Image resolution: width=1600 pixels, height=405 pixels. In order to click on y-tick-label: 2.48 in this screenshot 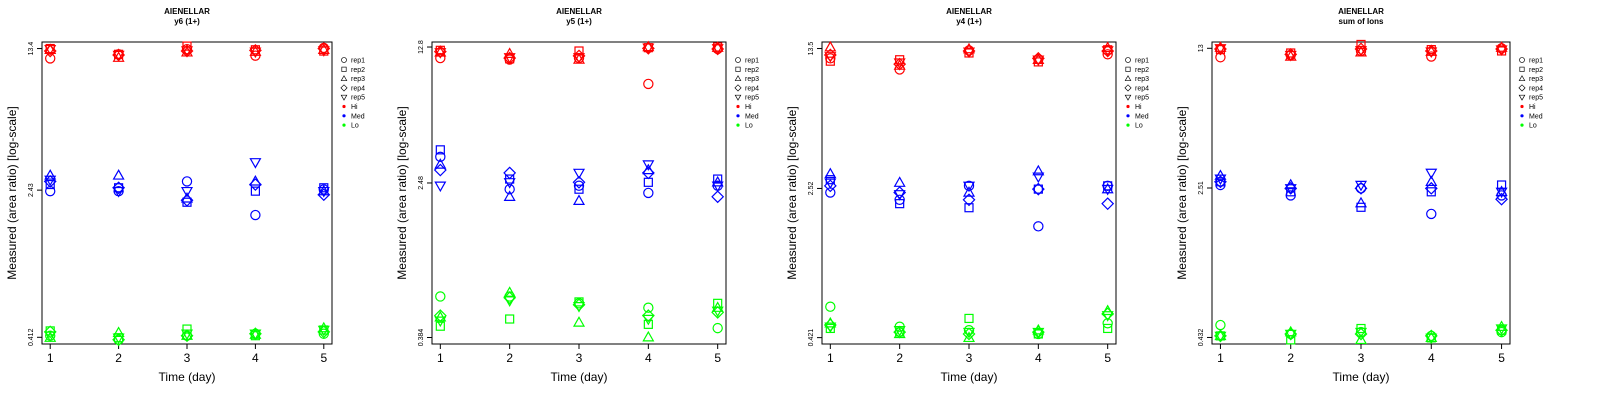, I will do `click(421, 183)`.